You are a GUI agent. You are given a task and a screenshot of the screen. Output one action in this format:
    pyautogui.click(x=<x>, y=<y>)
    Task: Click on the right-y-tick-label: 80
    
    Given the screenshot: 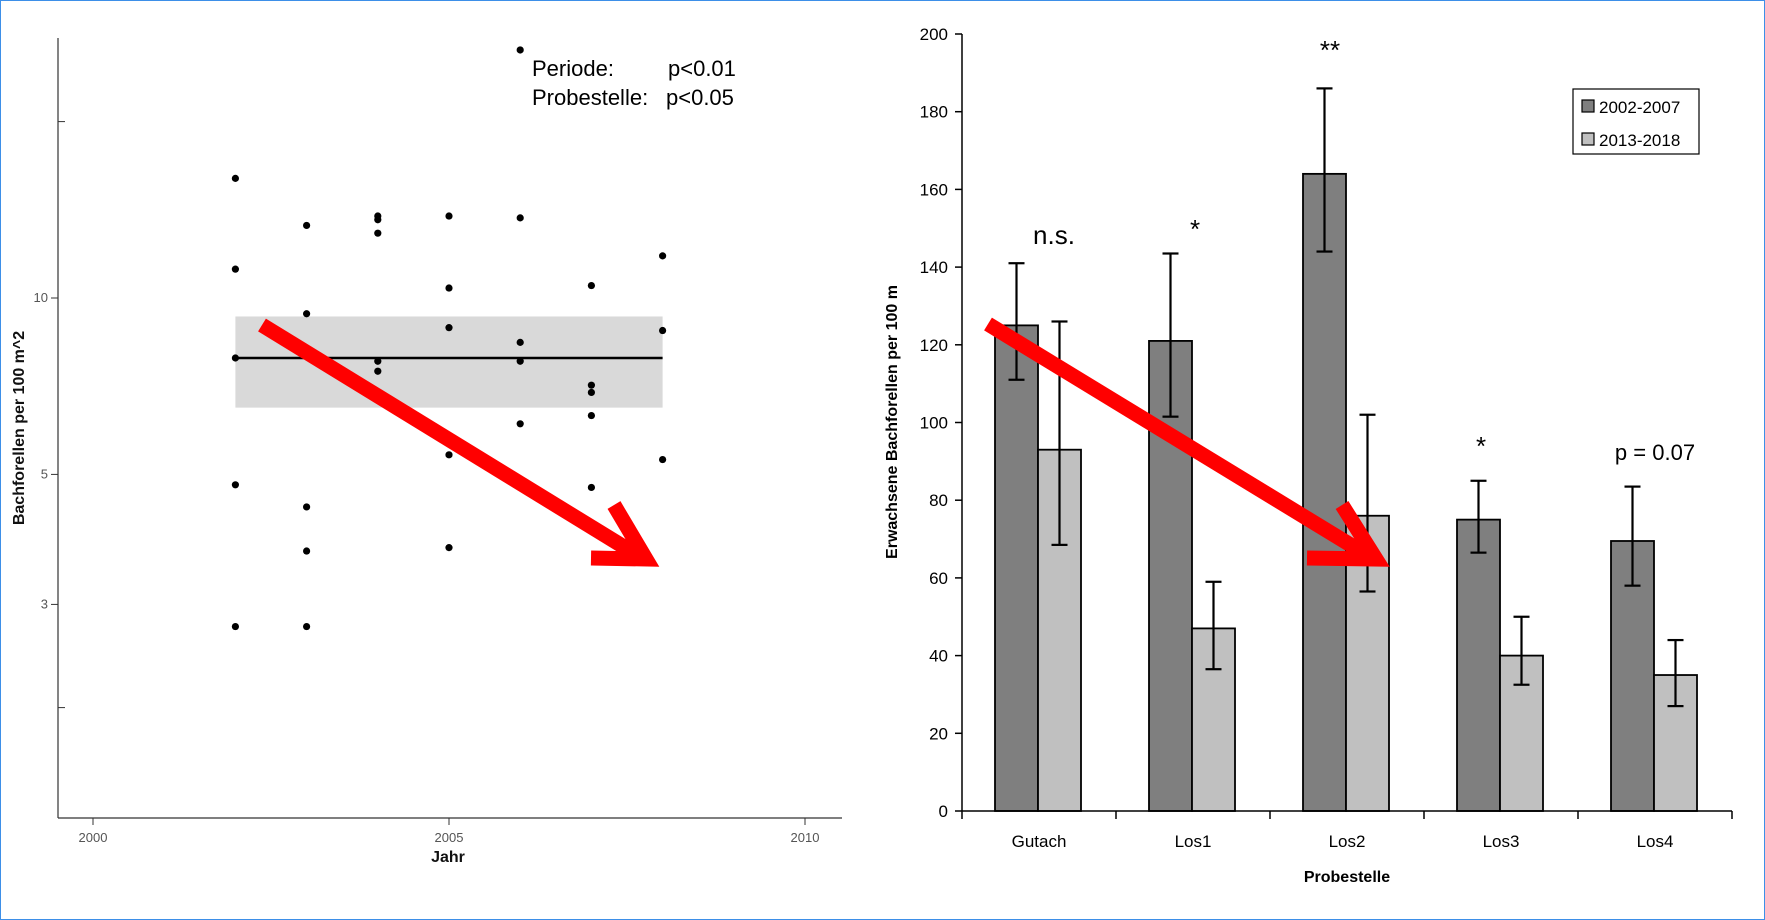 What is the action you would take?
    pyautogui.click(x=938, y=500)
    